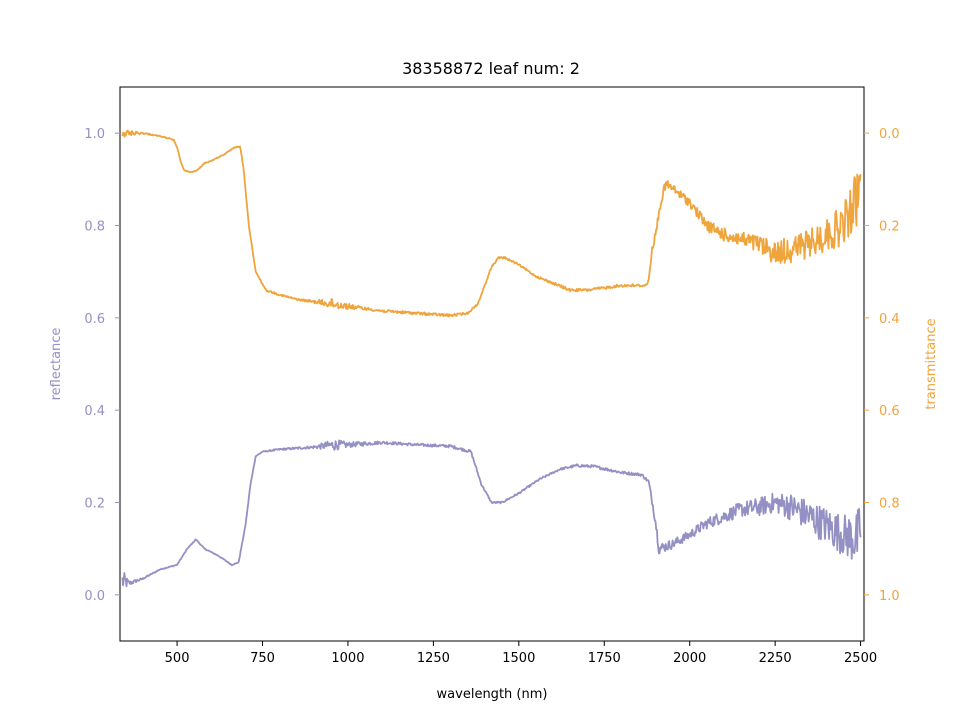 The height and width of the screenshot is (724, 960). Describe the element at coordinates (347, 658) in the screenshot. I see `x-tick-label: 1000` at that location.